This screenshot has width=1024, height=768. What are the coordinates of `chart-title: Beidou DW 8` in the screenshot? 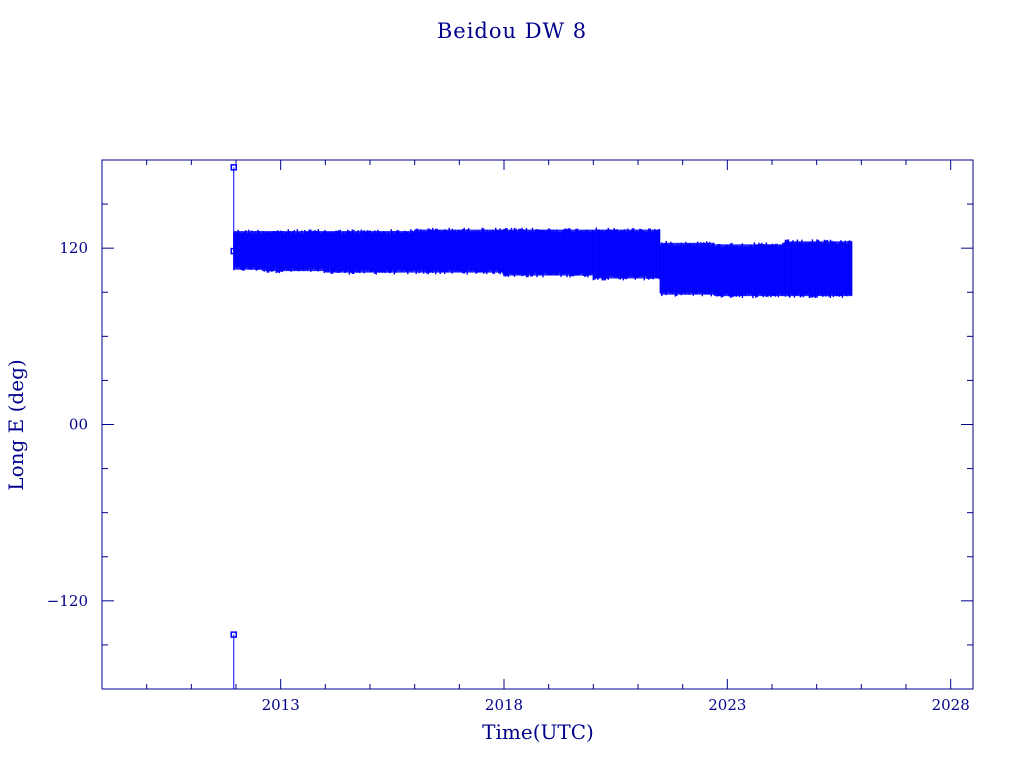 It's located at (512, 31).